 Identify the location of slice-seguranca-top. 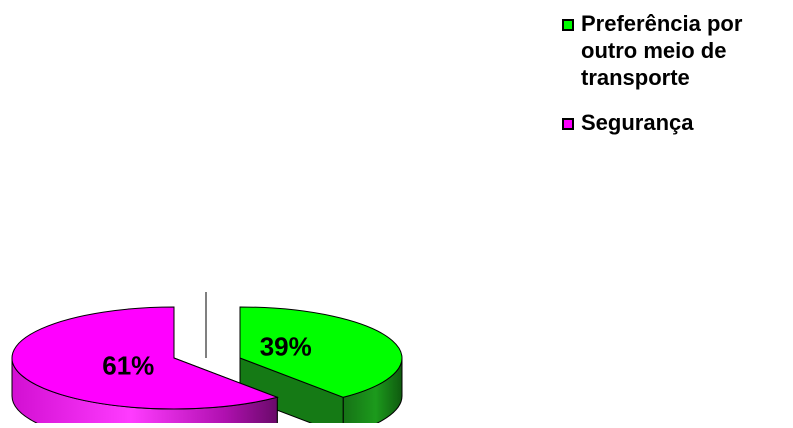
(145, 358).